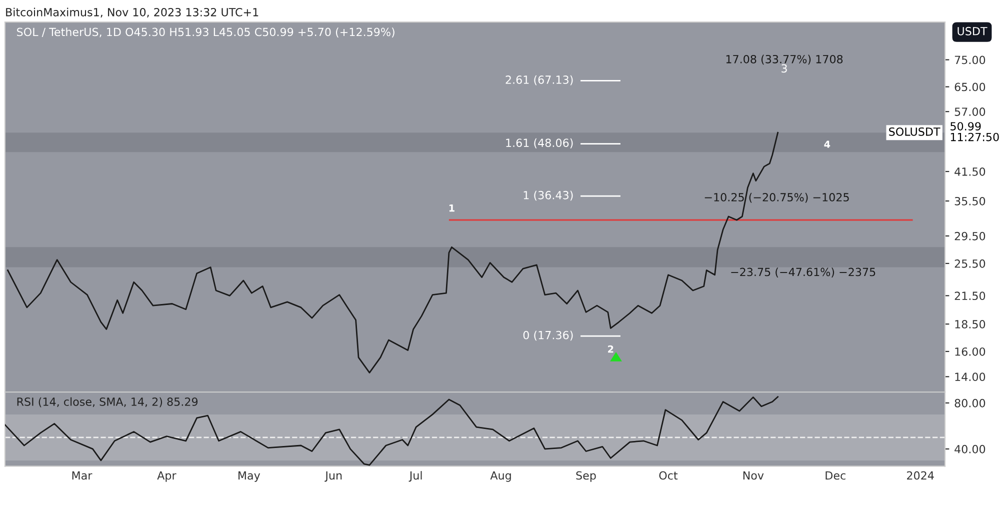 Image resolution: width=1000 pixels, height=518 pixels. Describe the element at coordinates (451, 208) in the screenshot. I see `annotation: 1` at that location.